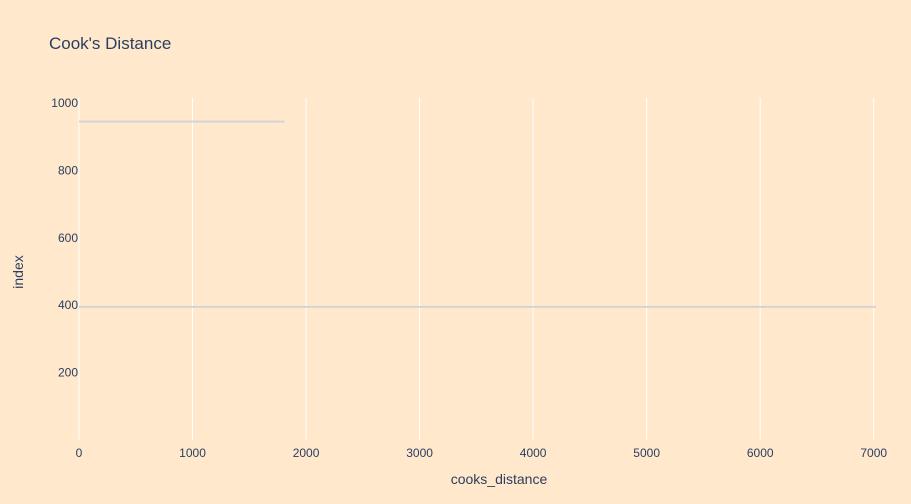 Image resolution: width=911 pixels, height=504 pixels. I want to click on x-tick-label: 0, so click(79, 453).